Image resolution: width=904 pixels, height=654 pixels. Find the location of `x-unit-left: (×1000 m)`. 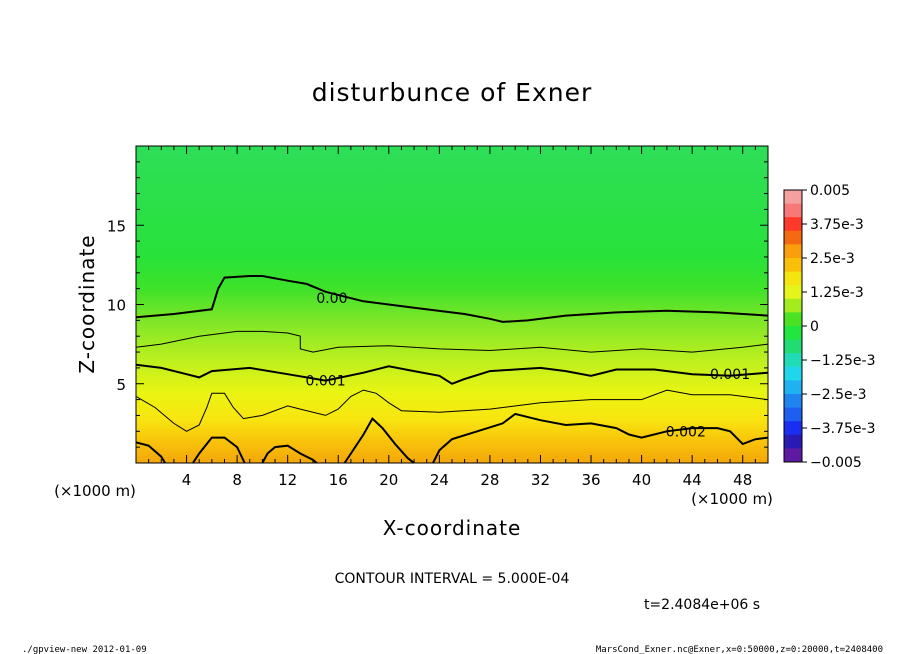

x-unit-left: (×1000 m) is located at coordinates (95, 491).